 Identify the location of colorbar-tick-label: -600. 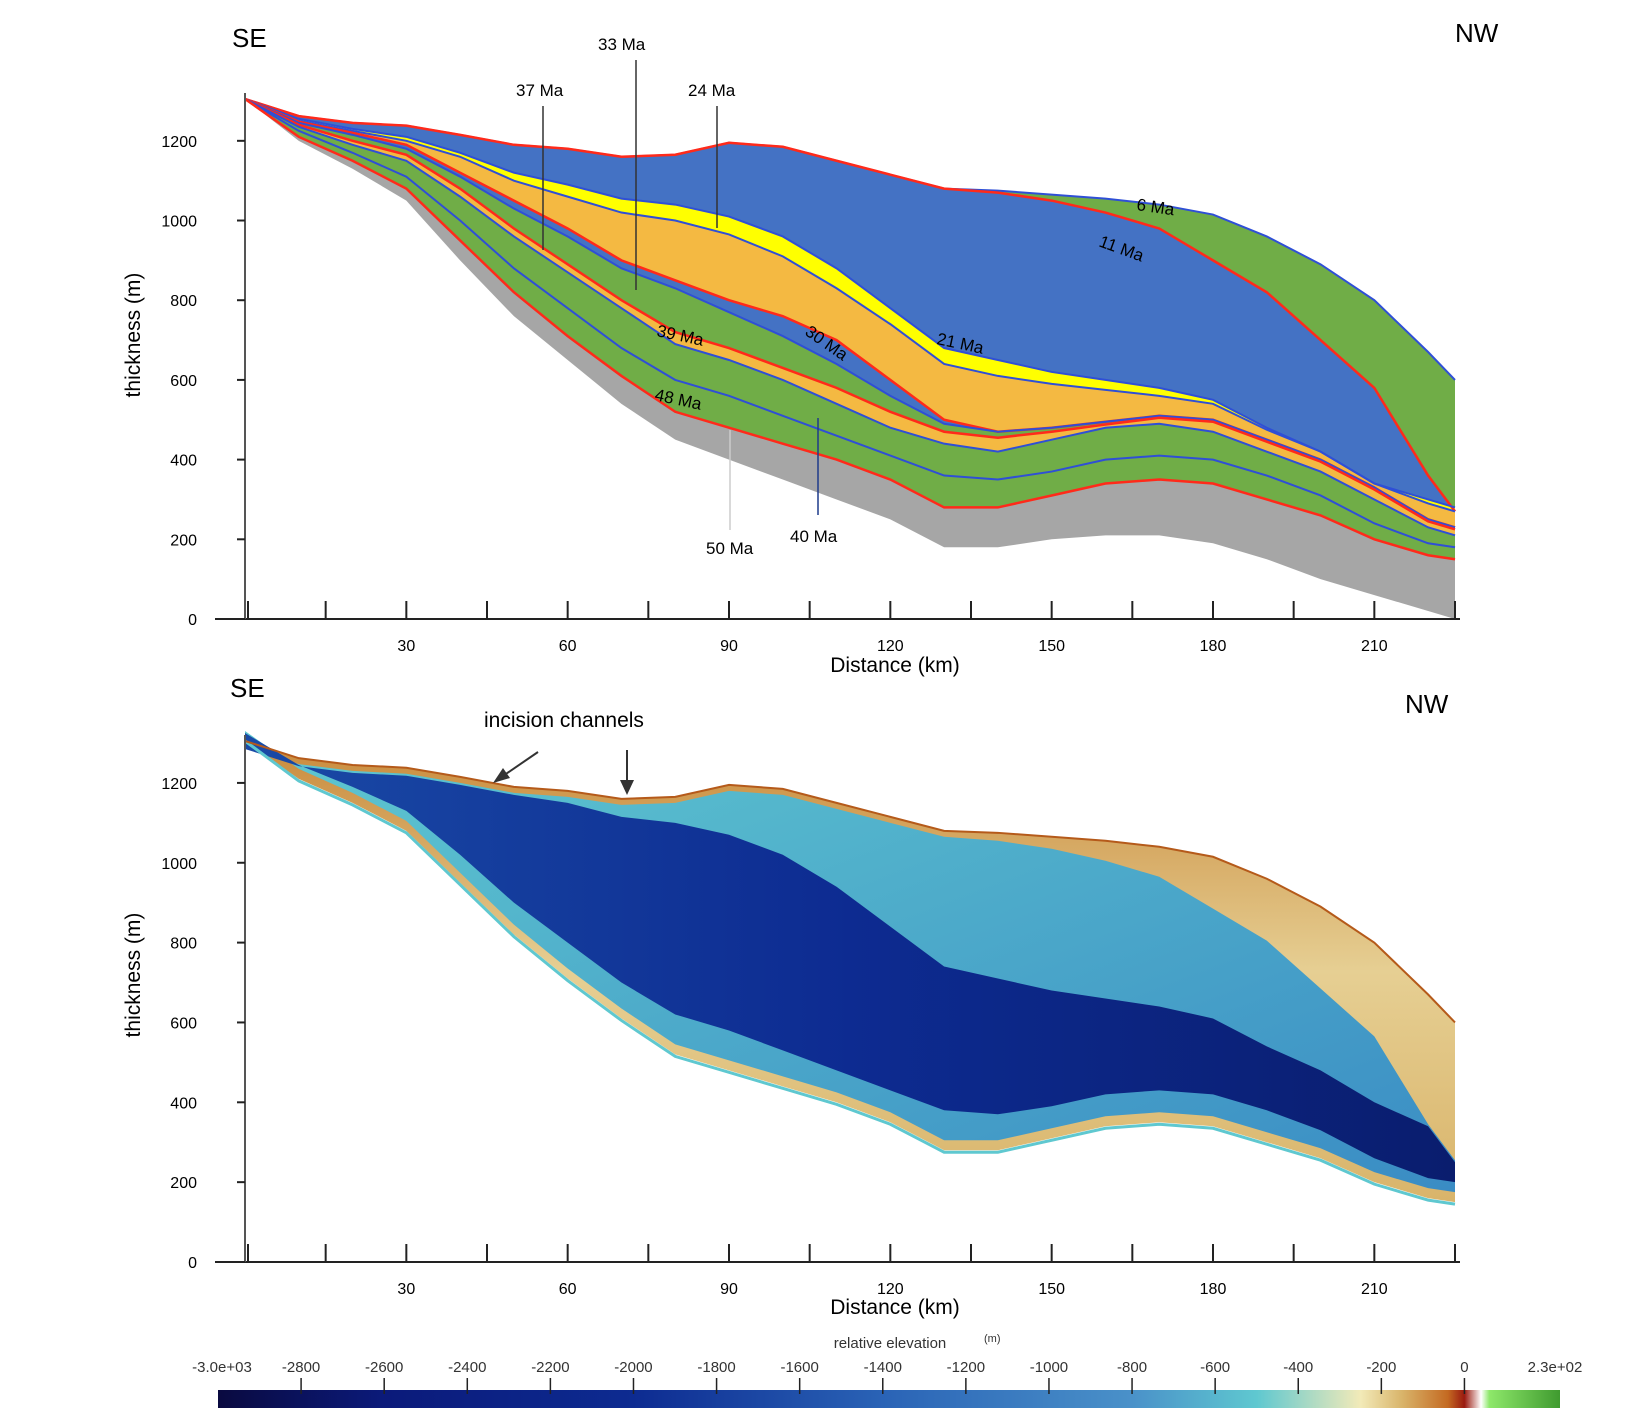
(1215, 1367).